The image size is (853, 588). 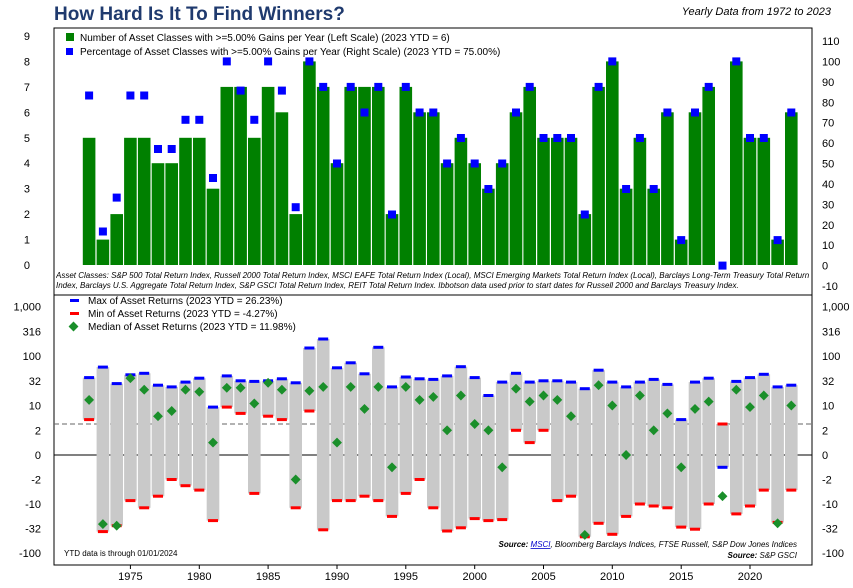 I want to click on count-bar-2013, so click(x=653, y=226).